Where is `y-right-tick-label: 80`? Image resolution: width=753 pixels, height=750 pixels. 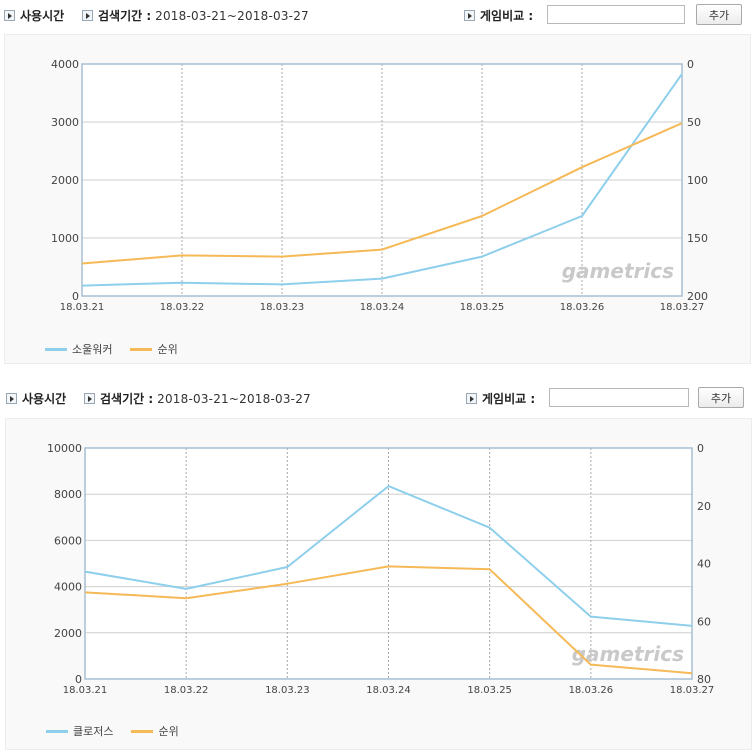 y-right-tick-label: 80 is located at coordinates (704, 679).